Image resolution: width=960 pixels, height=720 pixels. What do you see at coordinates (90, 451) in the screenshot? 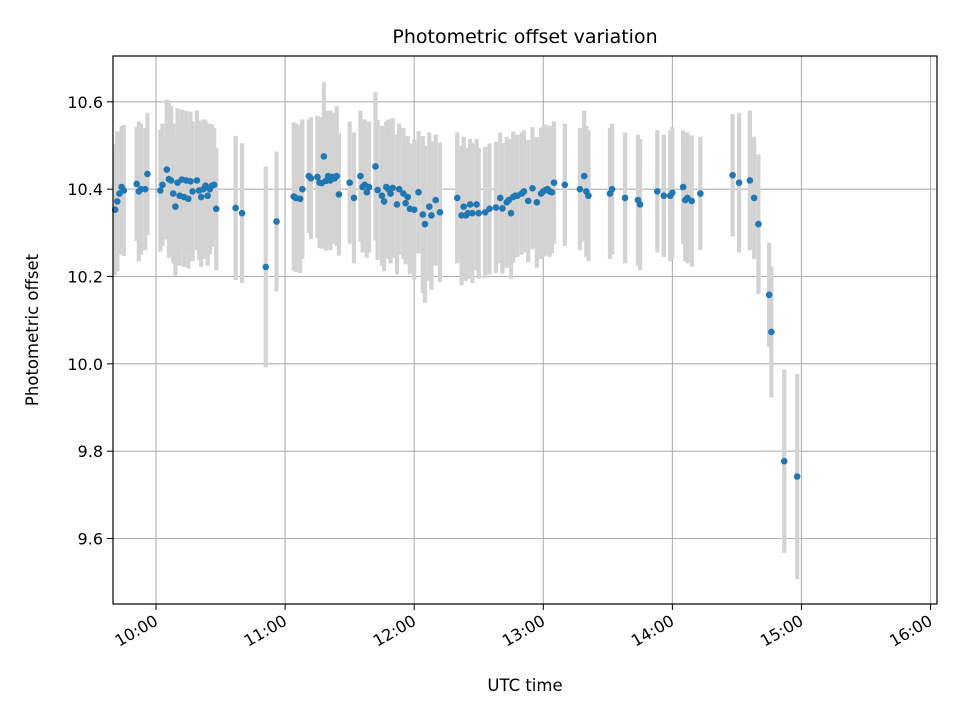
I see `y-tick-label: 9.8` at bounding box center [90, 451].